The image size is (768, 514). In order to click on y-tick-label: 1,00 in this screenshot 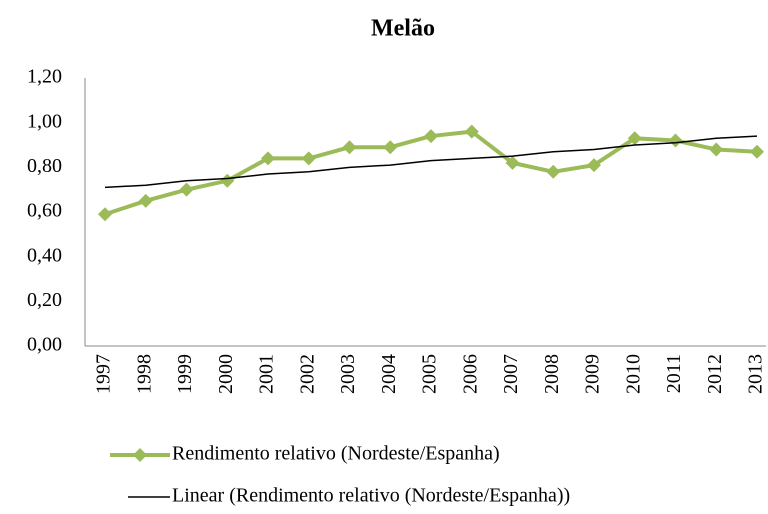, I will do `click(44, 121)`.